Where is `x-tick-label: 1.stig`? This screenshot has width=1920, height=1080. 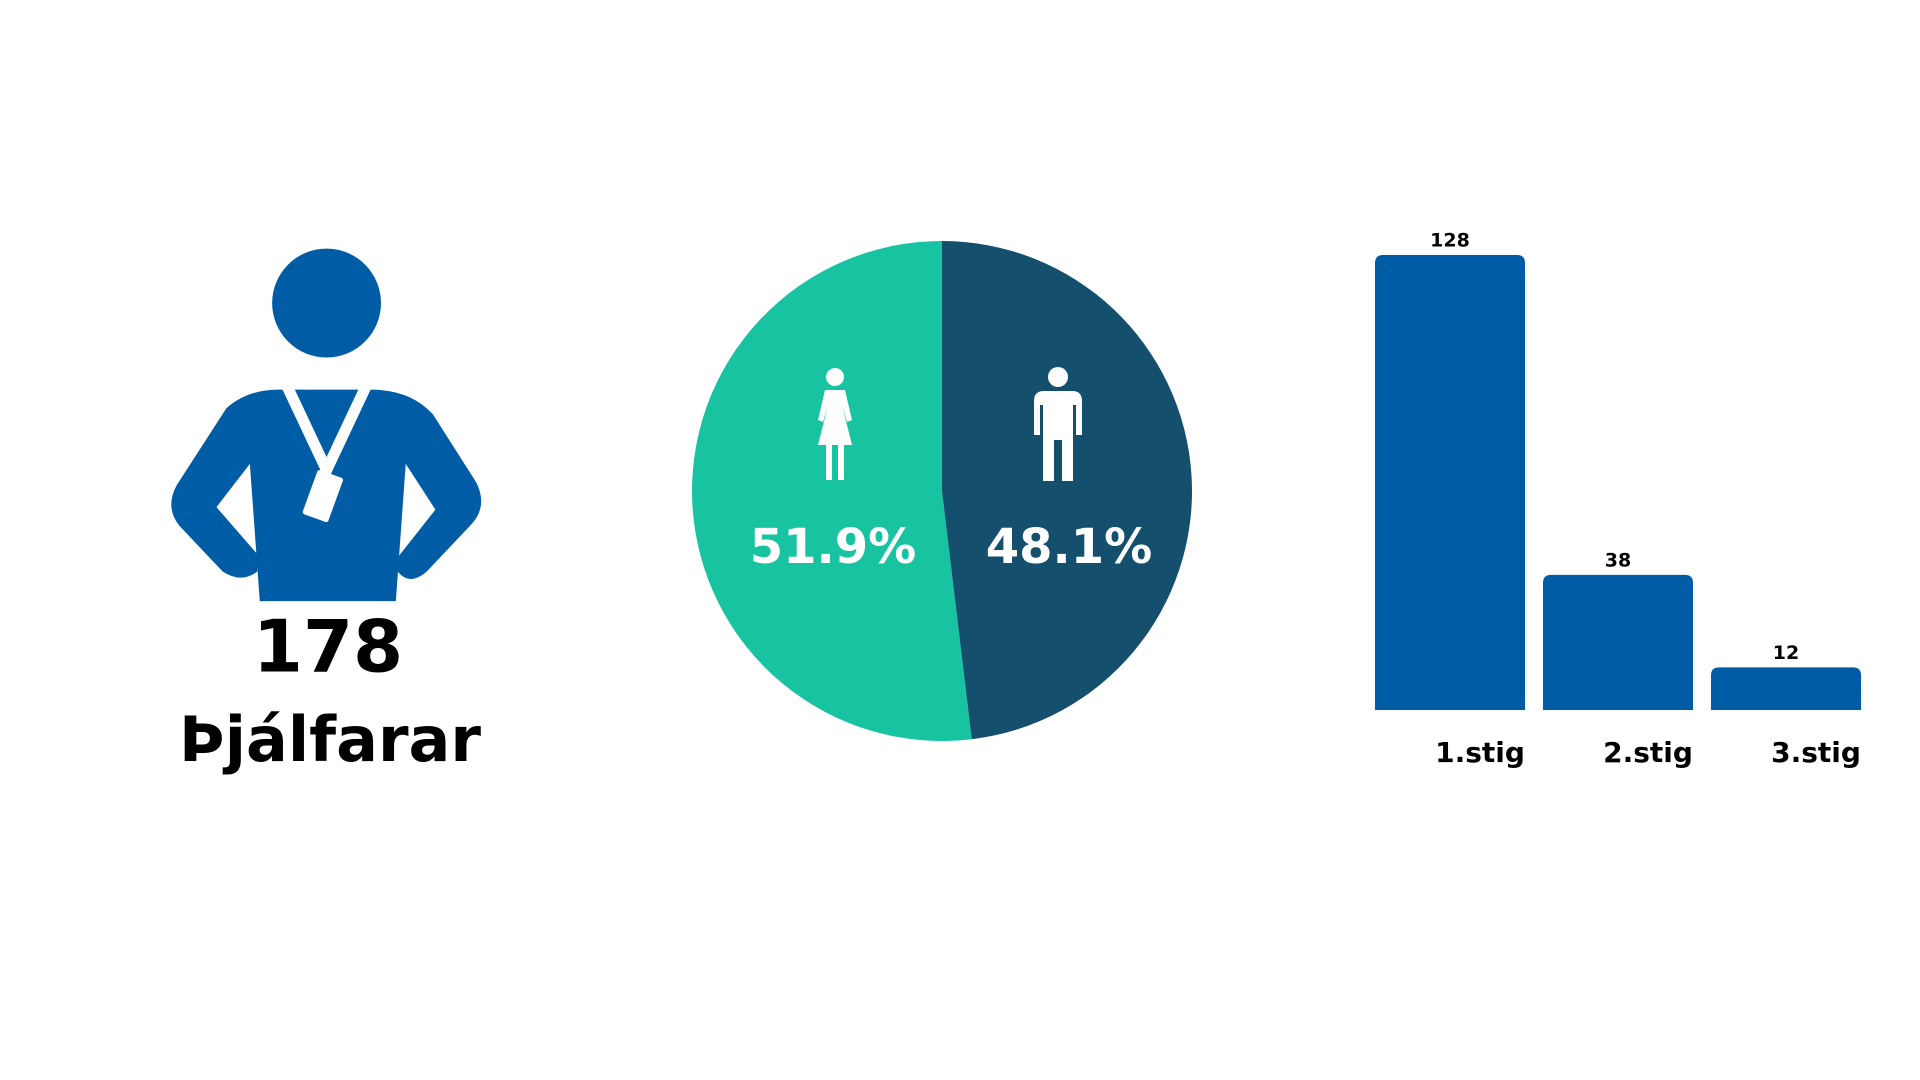 x-tick-label: 1.stig is located at coordinates (1480, 752).